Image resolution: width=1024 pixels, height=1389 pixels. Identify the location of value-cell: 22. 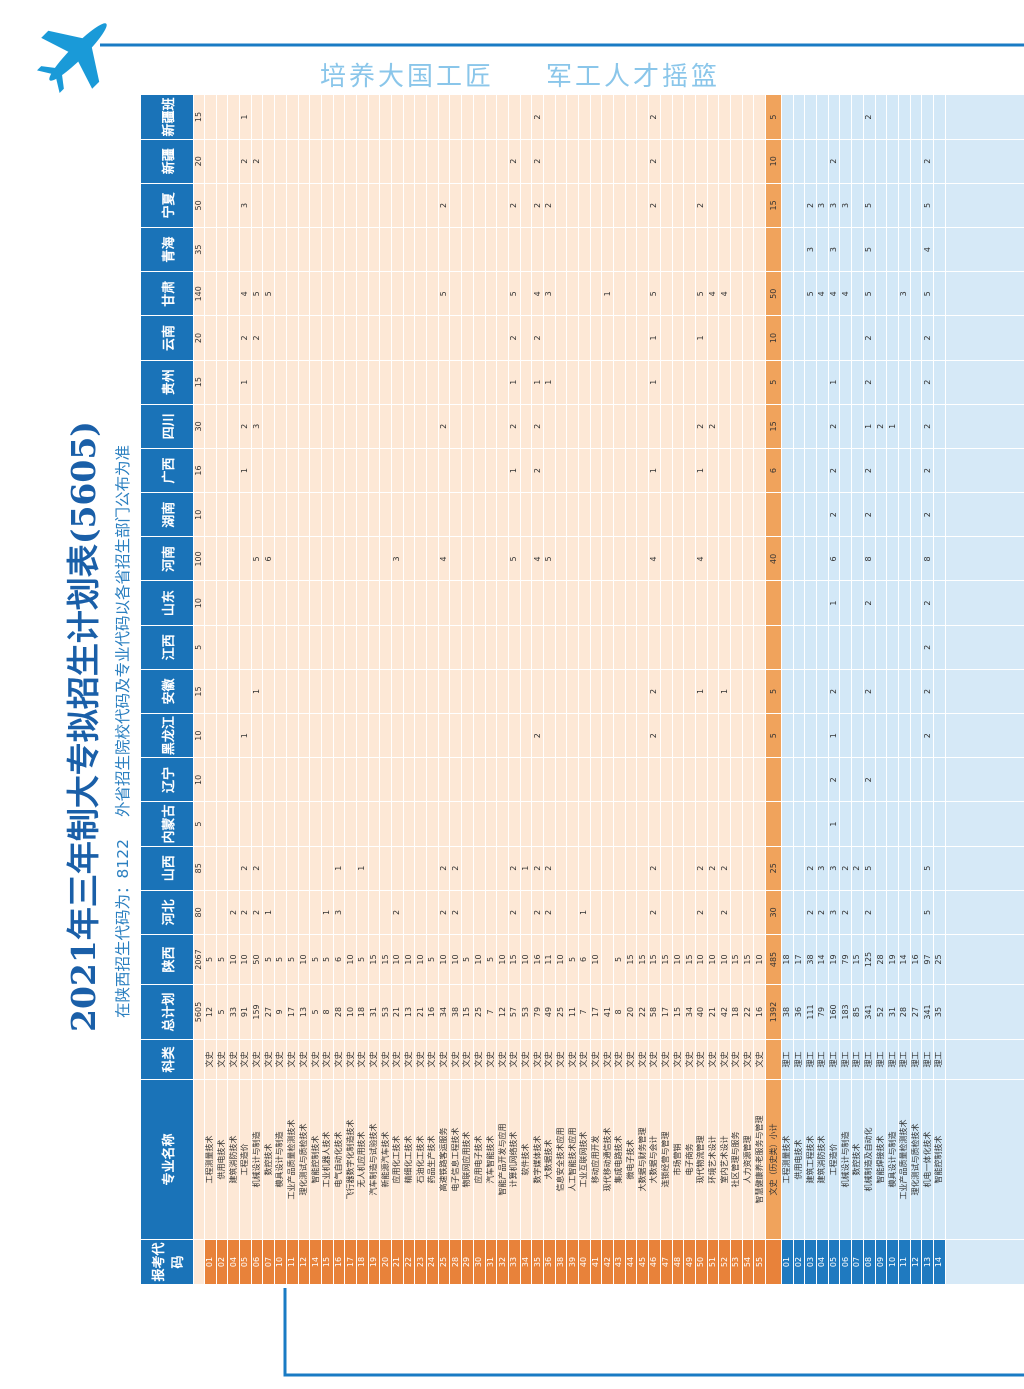
(642, 1012).